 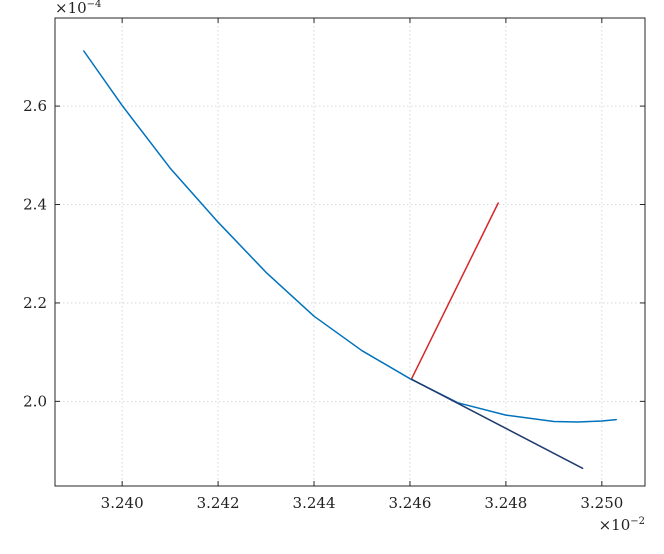 I want to click on y-tick-label: 2.4, so click(x=35, y=205).